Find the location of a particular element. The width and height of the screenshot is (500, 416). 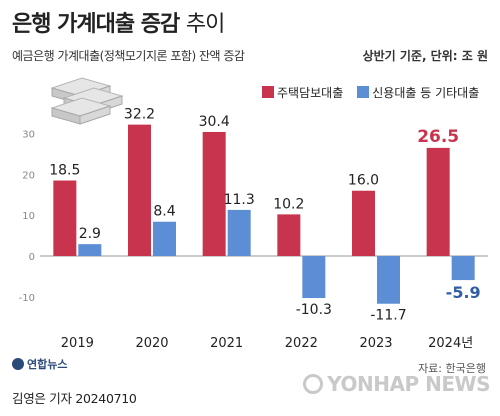

y-tick-label: -10 is located at coordinates (27, 298).